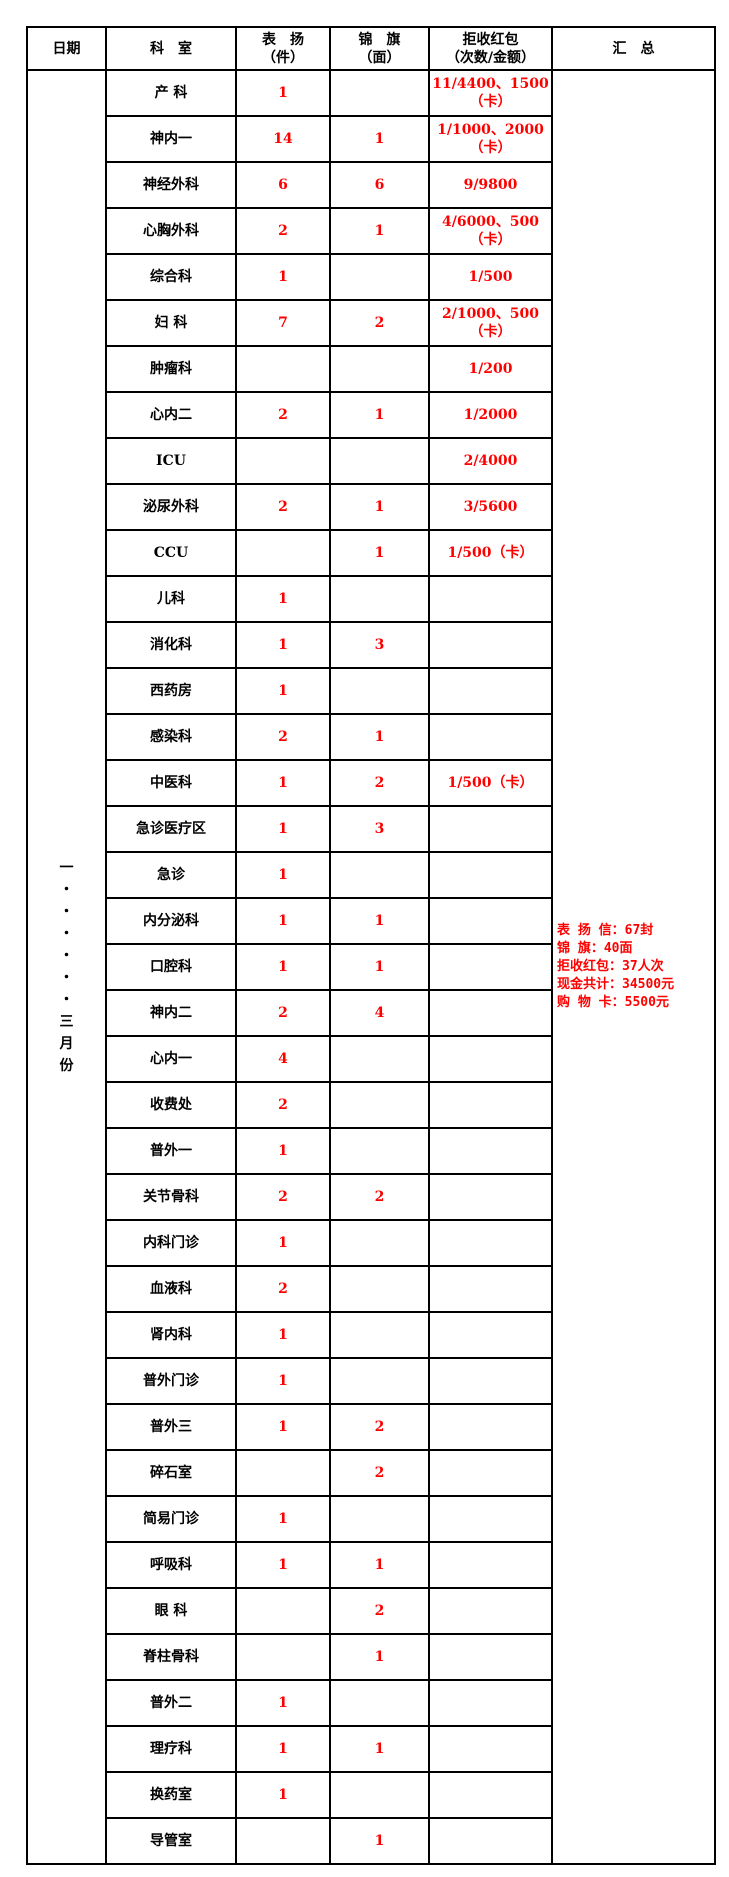 The width and height of the screenshot is (729, 1877). I want to click on dept-cell: 综合科, so click(171, 277).